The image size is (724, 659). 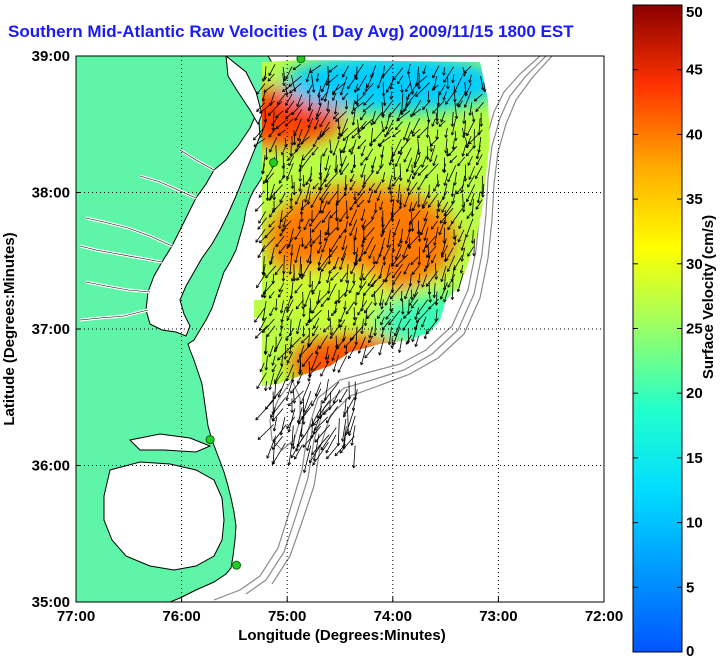 What do you see at coordinates (170, 443) in the screenshot?
I see `albemarle-sound` at bounding box center [170, 443].